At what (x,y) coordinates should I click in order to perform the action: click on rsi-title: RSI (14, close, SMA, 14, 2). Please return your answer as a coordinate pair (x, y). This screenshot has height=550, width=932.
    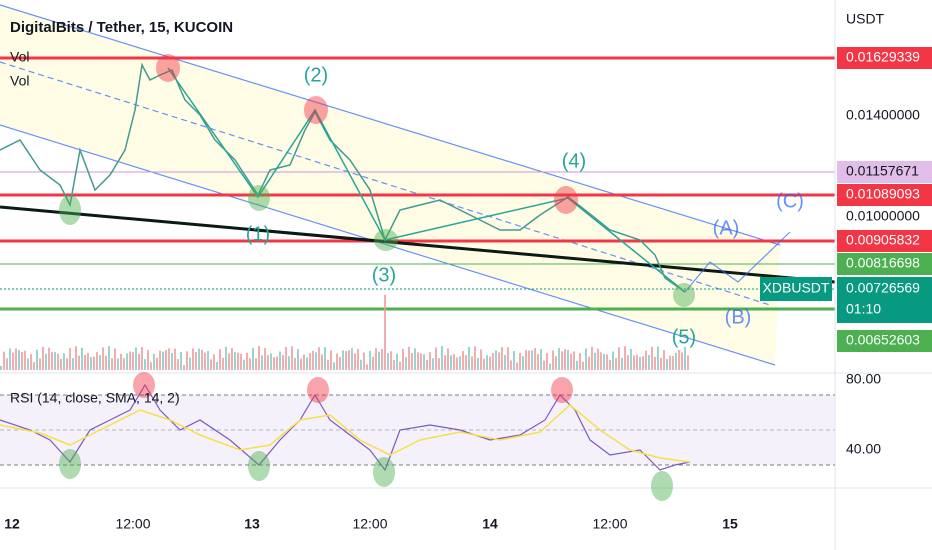
    Looking at the image, I should click on (95, 398).